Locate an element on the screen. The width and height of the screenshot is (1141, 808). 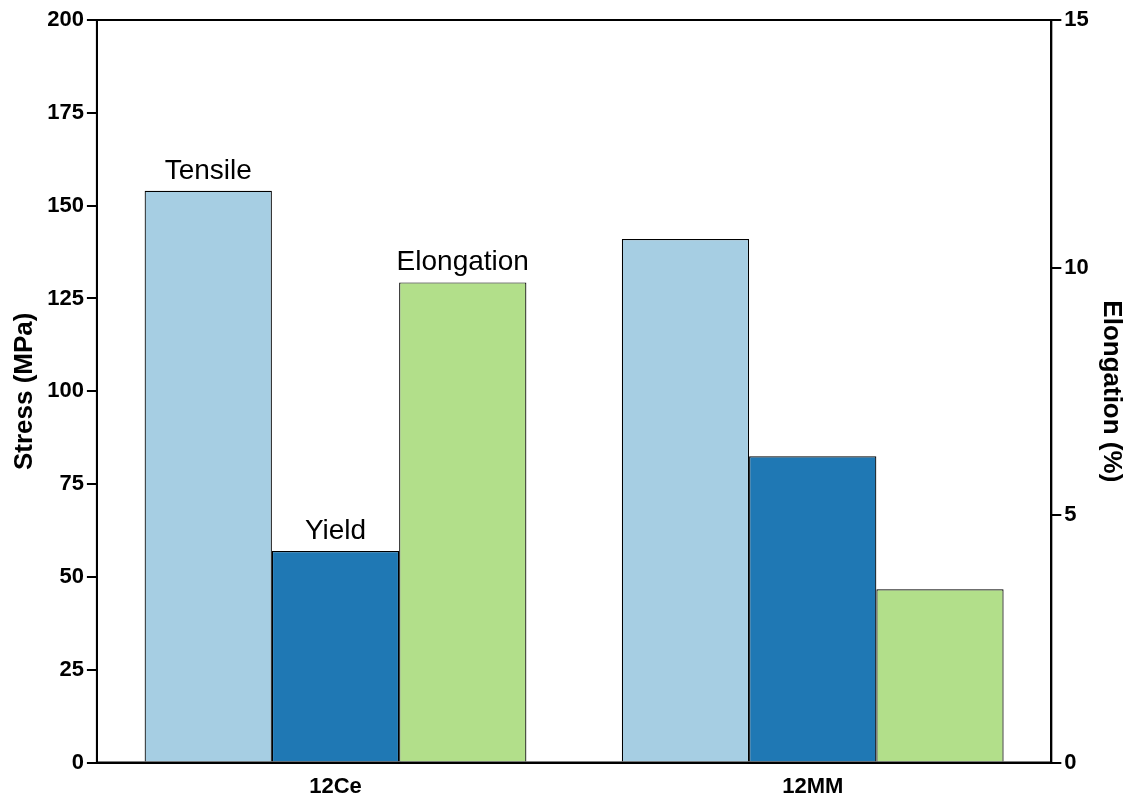
series-label: Yield is located at coordinates (335, 529).